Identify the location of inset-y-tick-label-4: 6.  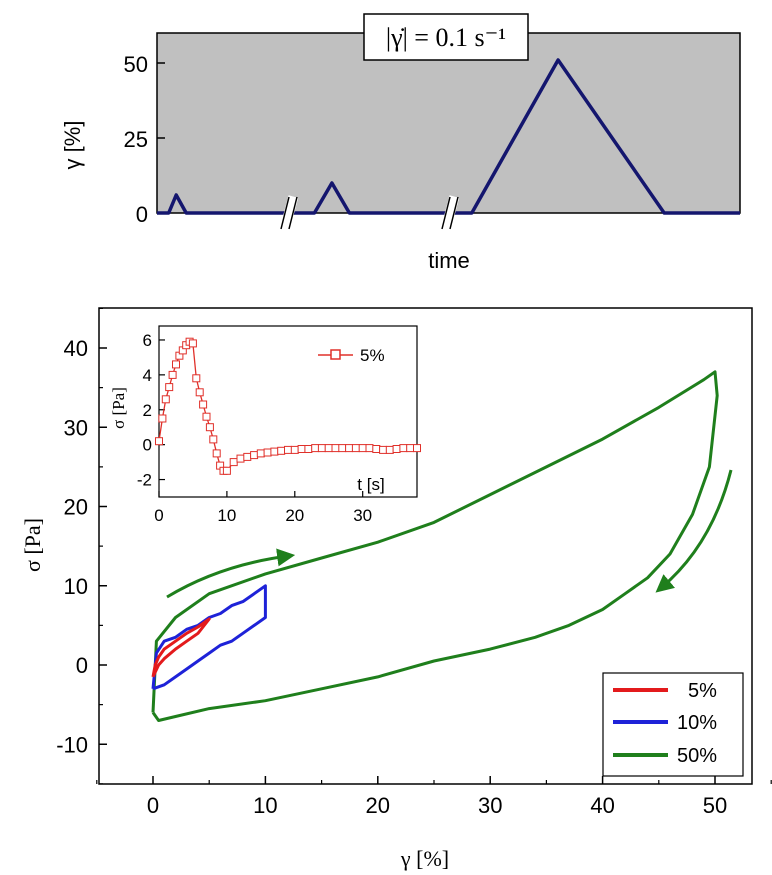
(147, 340).